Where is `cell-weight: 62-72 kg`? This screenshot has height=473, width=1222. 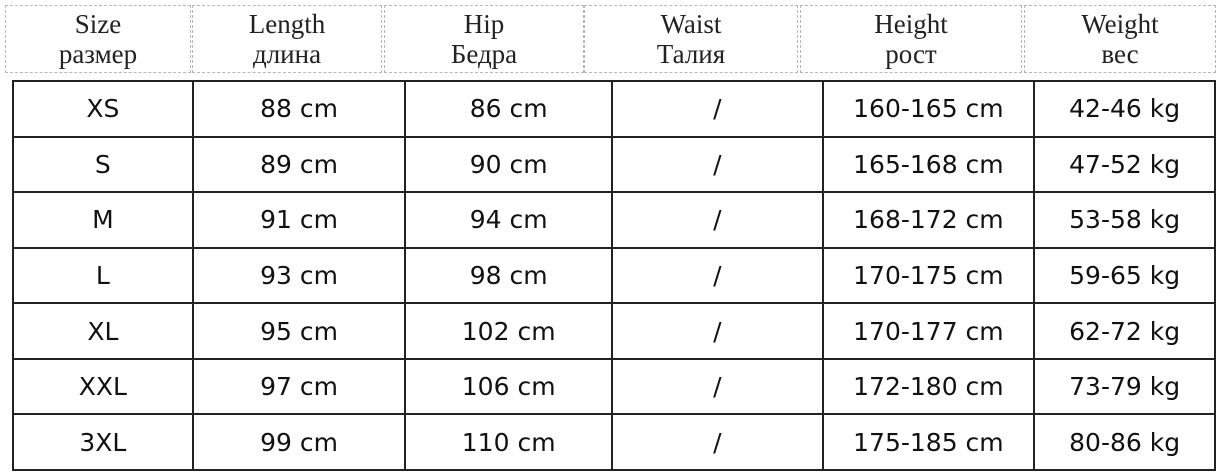
cell-weight: 62-72 kg is located at coordinates (1124, 331).